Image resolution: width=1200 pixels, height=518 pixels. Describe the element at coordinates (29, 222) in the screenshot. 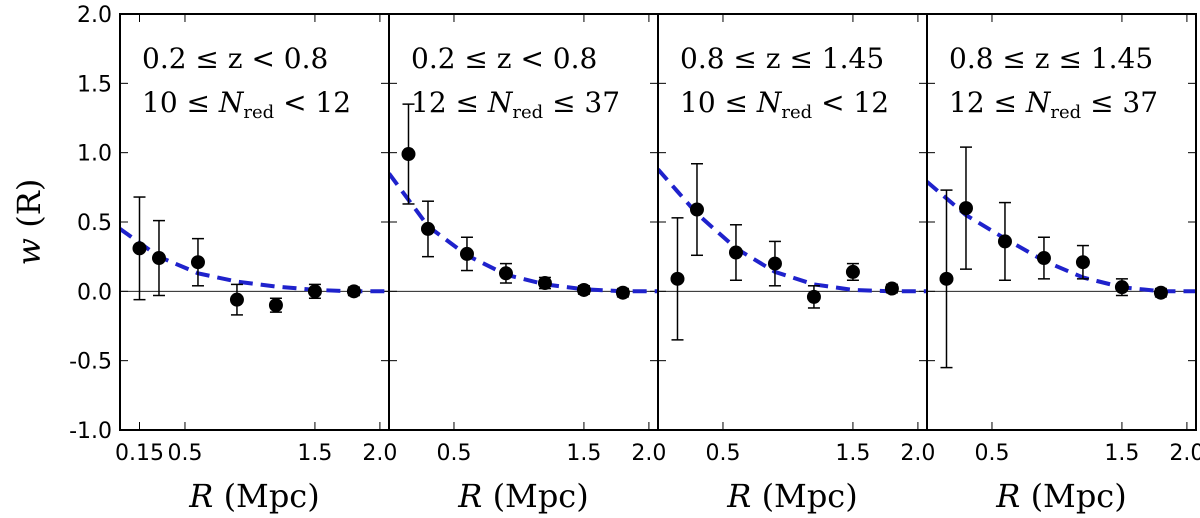

I see `y-axis-label: w (R)` at that location.